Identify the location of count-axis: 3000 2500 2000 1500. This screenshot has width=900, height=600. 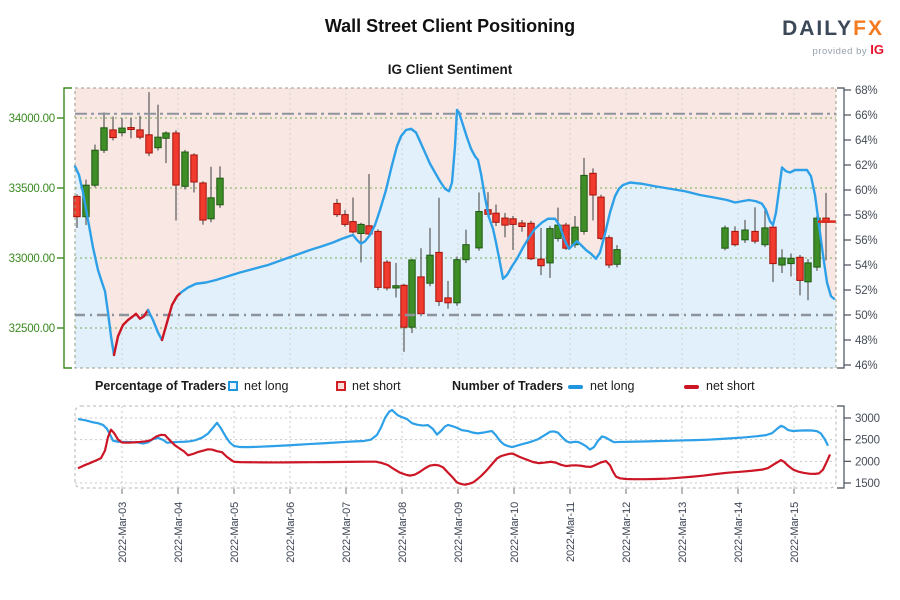
(858, 447).